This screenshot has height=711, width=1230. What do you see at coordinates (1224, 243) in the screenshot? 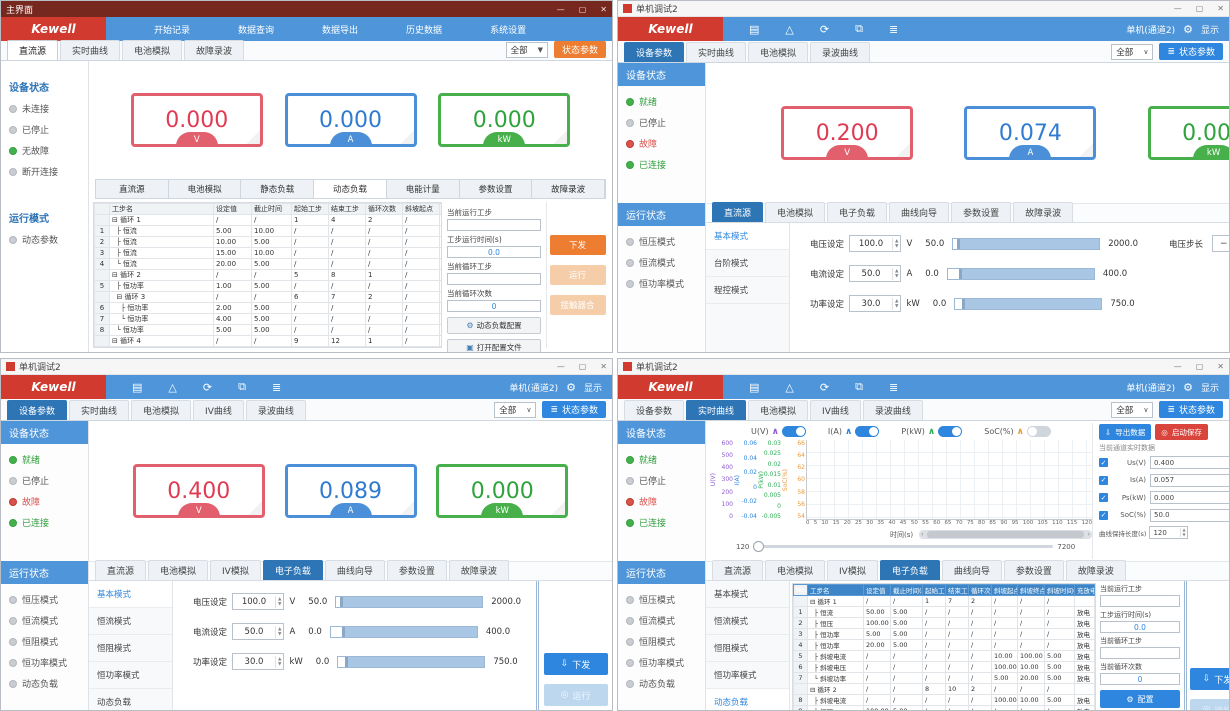
I see `minus-icon: −` at bounding box center [1224, 243].